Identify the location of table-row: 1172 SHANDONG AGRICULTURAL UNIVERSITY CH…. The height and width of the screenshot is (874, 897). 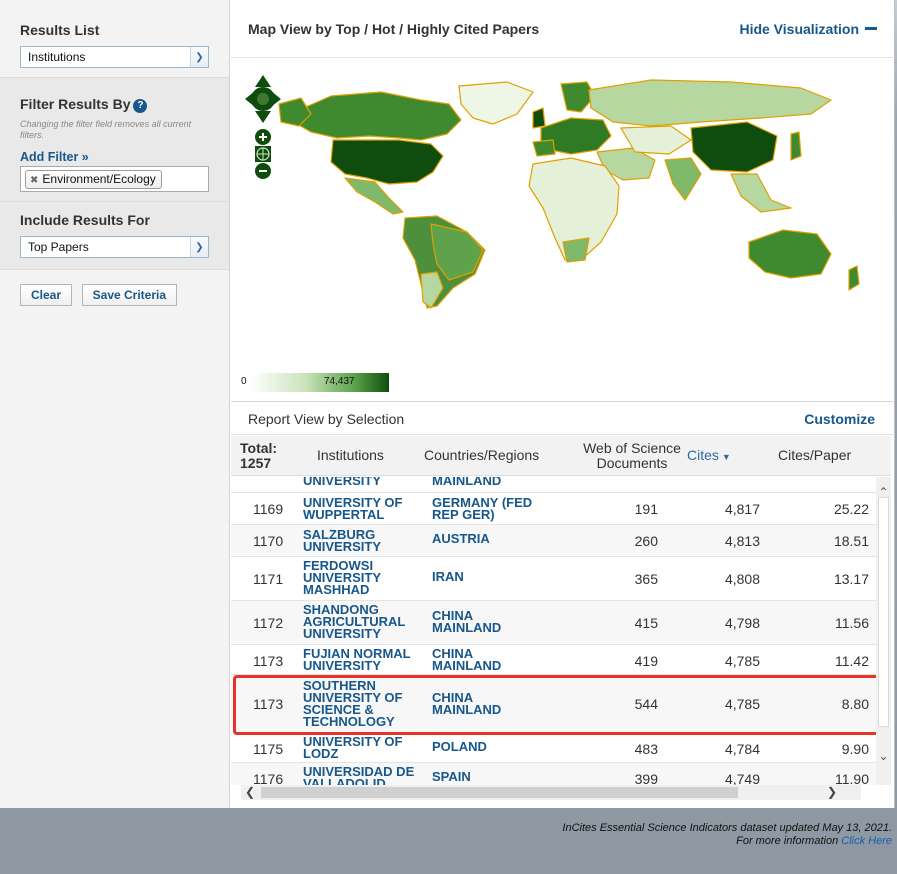
(553, 623).